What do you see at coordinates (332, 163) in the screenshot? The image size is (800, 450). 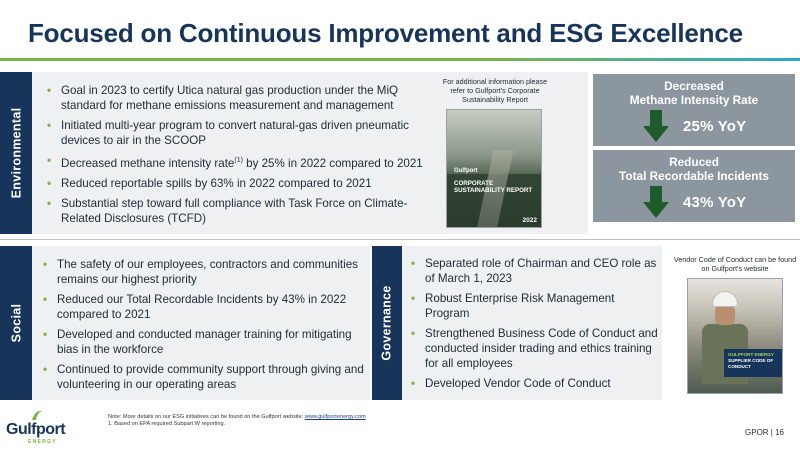 I see `methane-bullet-text-end: by 25% in 2022 compared to 2021` at bounding box center [332, 163].